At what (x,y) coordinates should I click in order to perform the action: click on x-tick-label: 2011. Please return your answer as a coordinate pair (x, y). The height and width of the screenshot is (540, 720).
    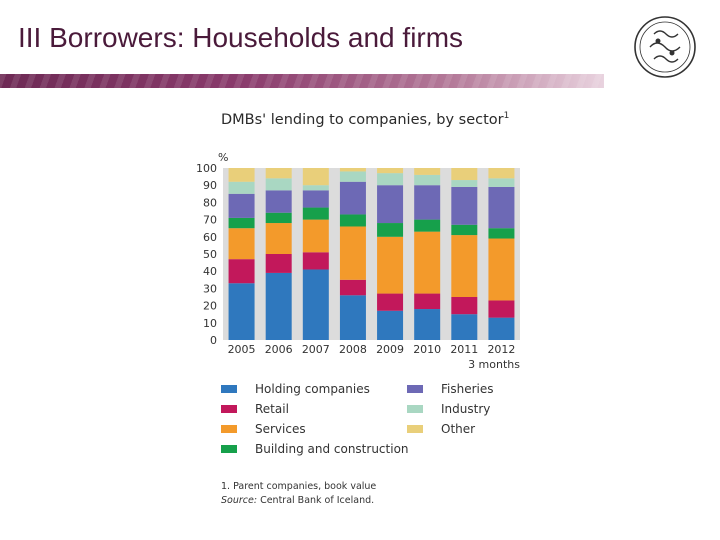
    Looking at the image, I should click on (464, 349).